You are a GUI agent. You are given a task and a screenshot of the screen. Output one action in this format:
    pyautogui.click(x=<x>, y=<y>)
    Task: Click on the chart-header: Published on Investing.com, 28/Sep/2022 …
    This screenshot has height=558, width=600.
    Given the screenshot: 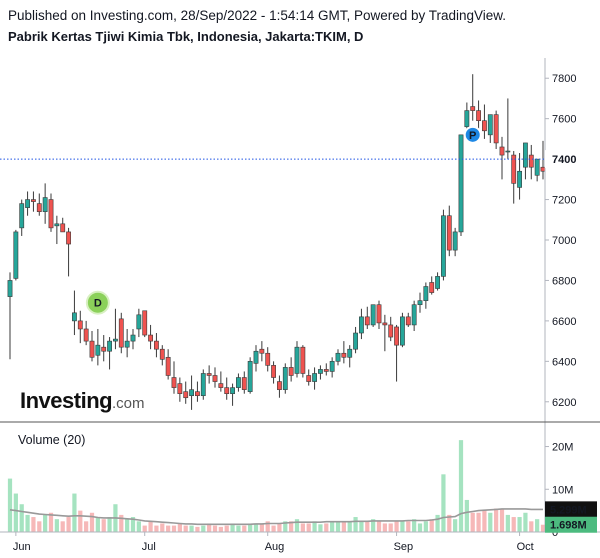 What is the action you would take?
    pyautogui.click(x=298, y=26)
    